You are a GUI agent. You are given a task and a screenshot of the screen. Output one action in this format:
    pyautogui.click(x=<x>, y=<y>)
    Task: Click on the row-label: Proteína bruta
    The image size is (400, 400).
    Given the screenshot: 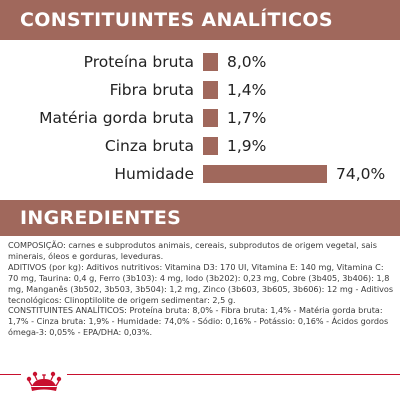 What is the action you would take?
    pyautogui.click(x=138, y=62)
    